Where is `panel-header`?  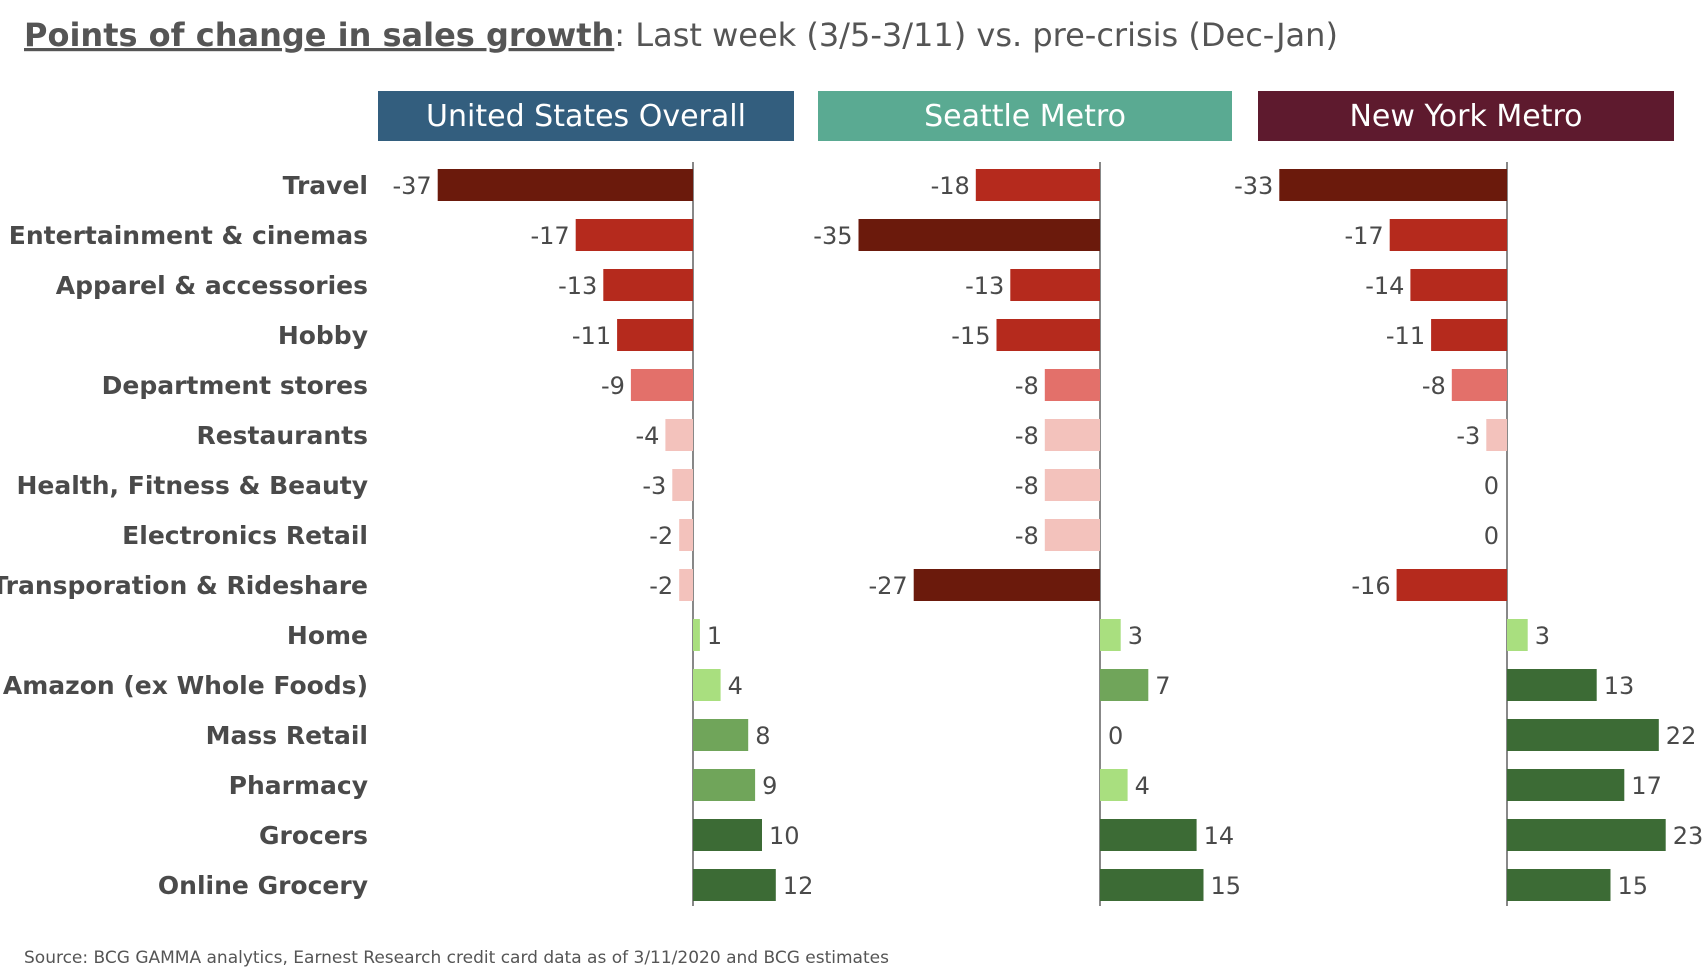
panel-header is located at coordinates (1025, 116).